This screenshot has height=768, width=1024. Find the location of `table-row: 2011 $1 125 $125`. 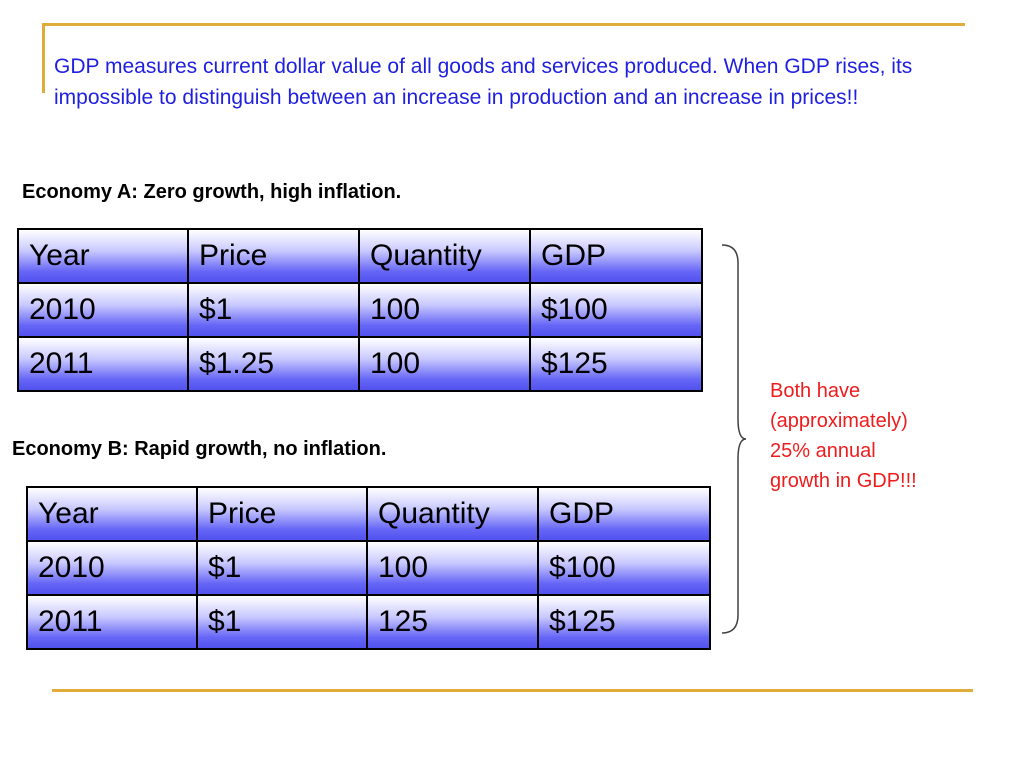

table-row: 2011 $1 125 $125 is located at coordinates (368, 622).